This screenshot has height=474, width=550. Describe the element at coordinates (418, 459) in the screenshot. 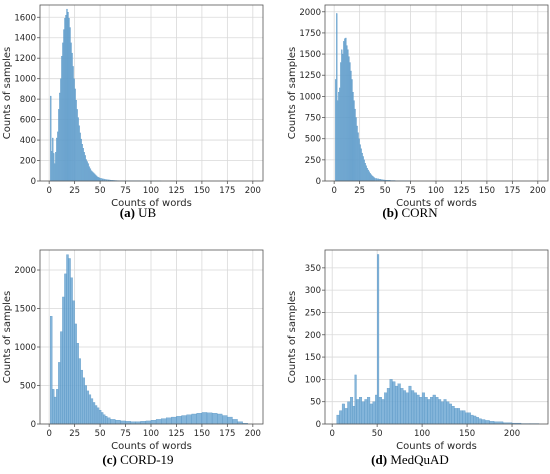

I see `caption-text: MedQuAD` at that location.